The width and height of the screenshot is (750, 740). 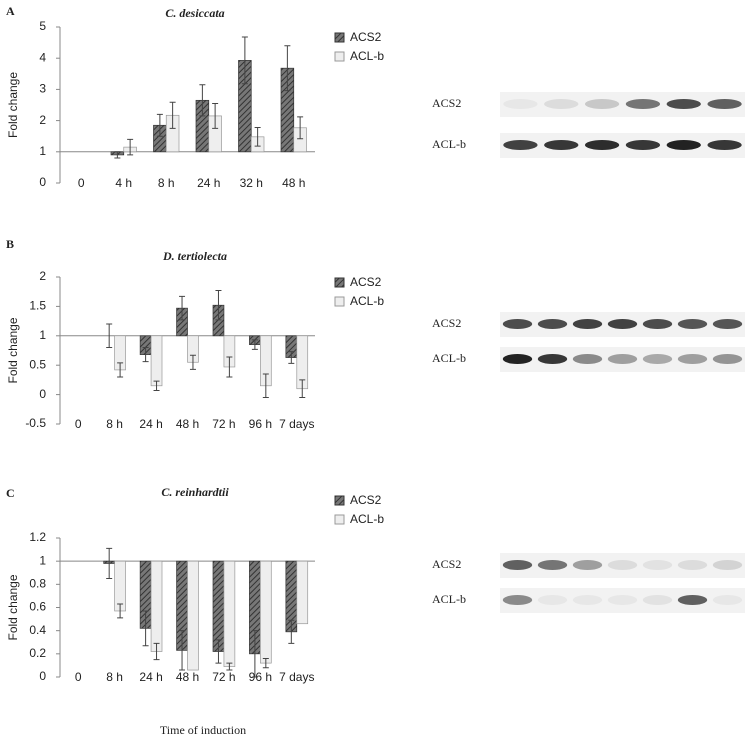 I want to click on y-tick-label: 0.6, so click(x=37, y=607).